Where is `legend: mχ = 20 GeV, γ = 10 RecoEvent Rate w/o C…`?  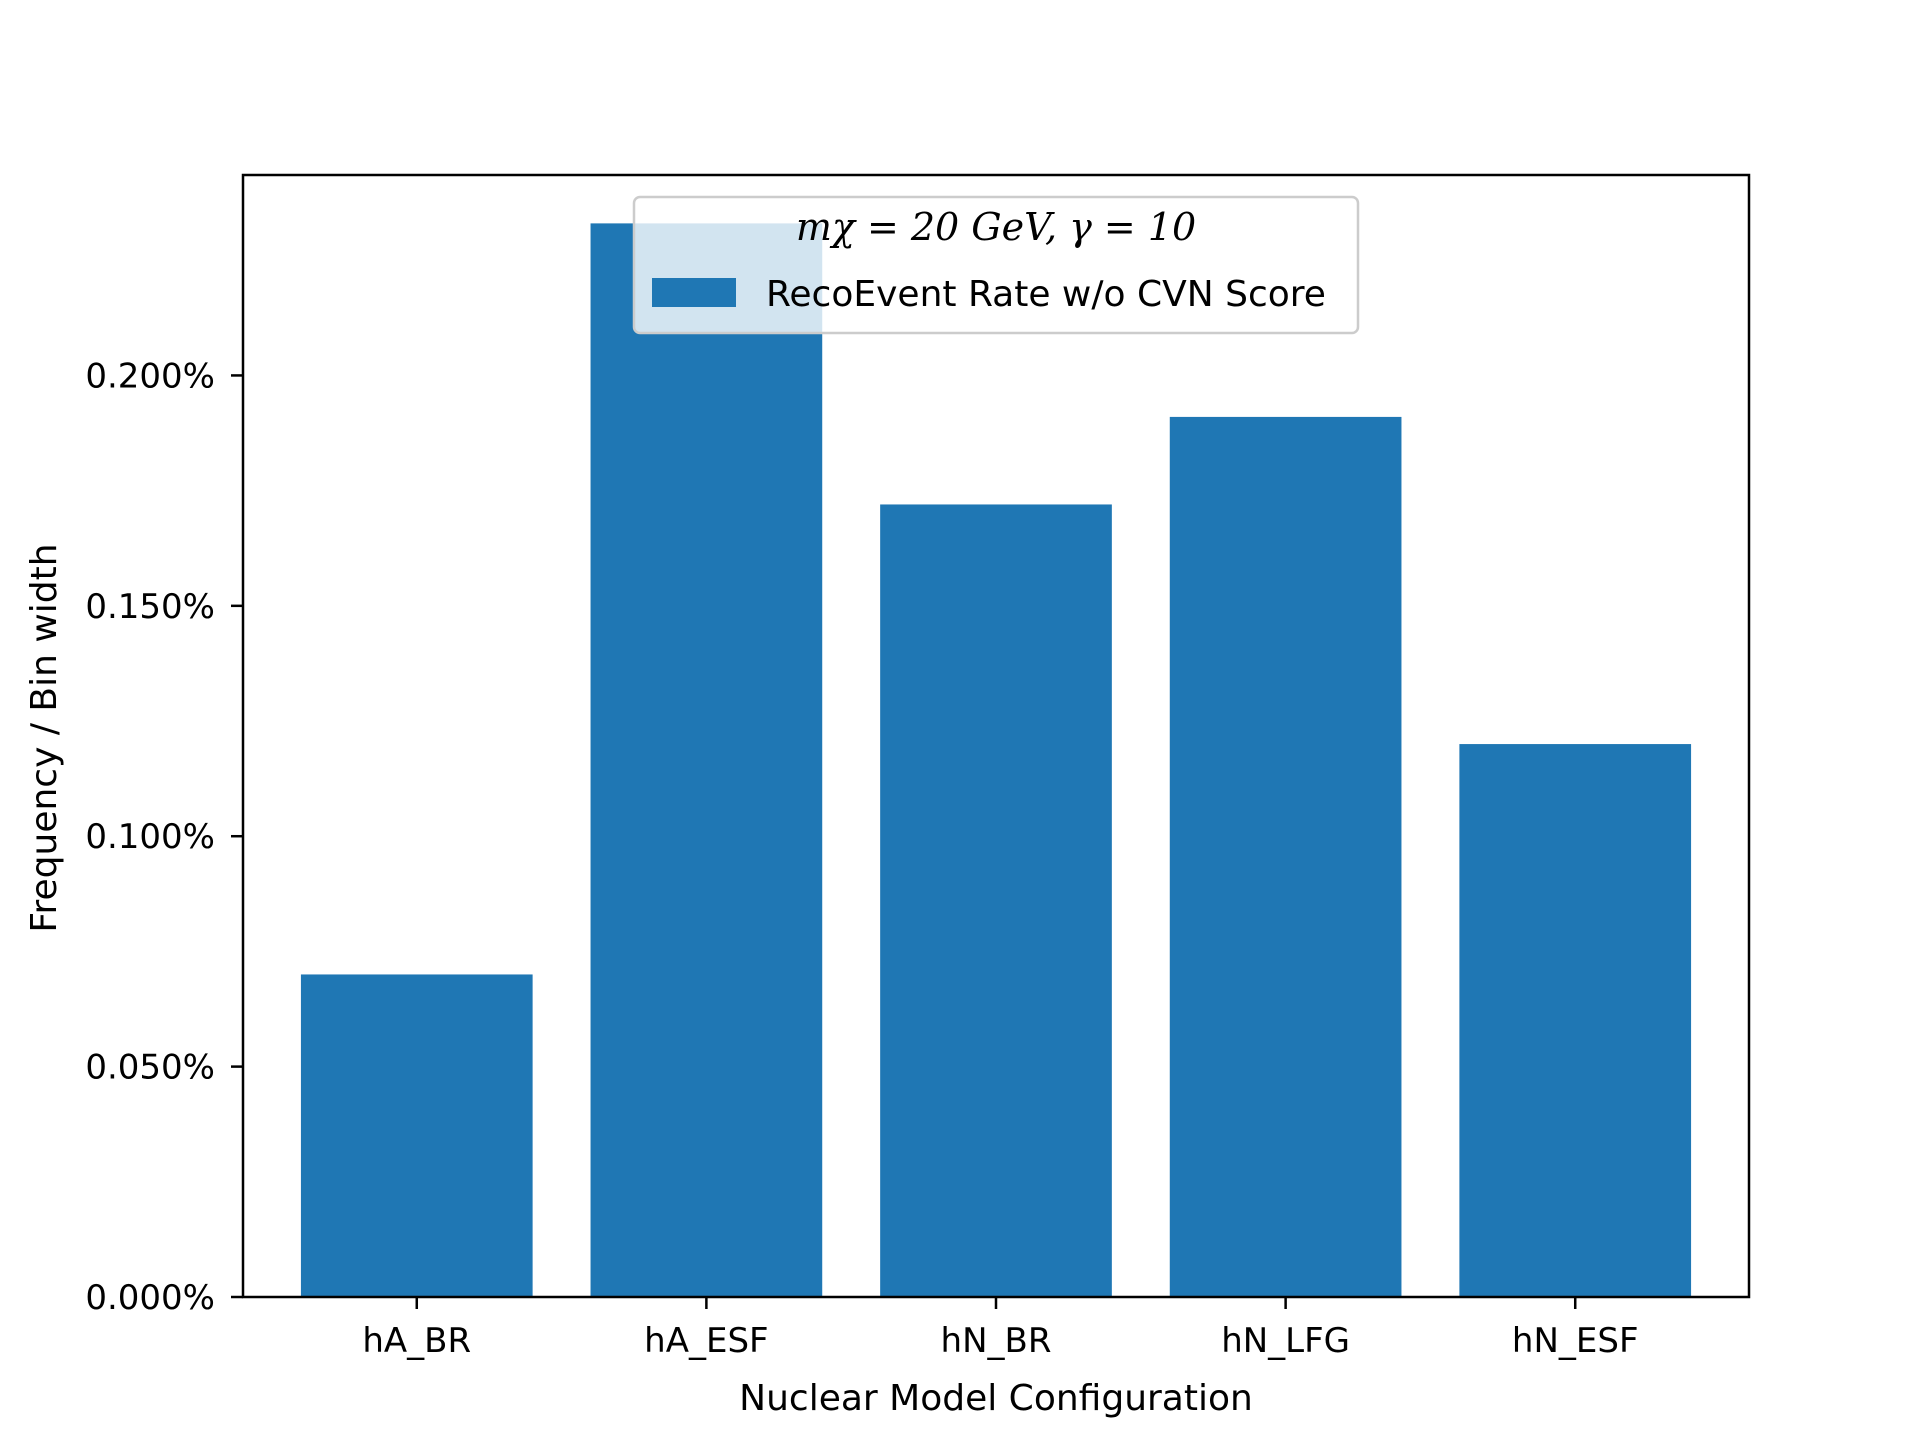 legend: mχ = 20 GeV, γ = 10 RecoEvent Rate w/o C… is located at coordinates (996, 265).